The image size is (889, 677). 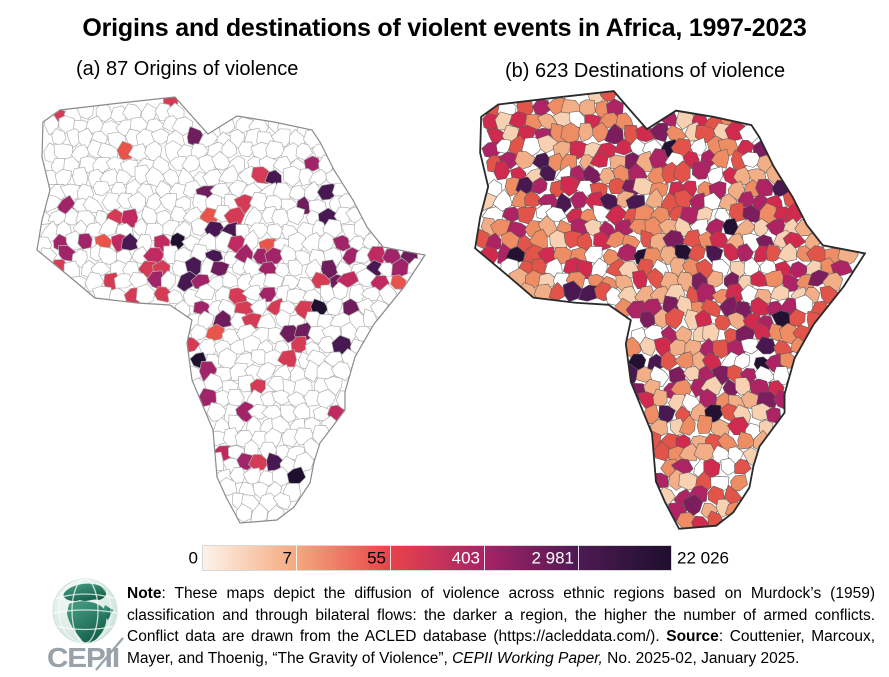 I want to click on colorbar-gradient, so click(x=437, y=558).